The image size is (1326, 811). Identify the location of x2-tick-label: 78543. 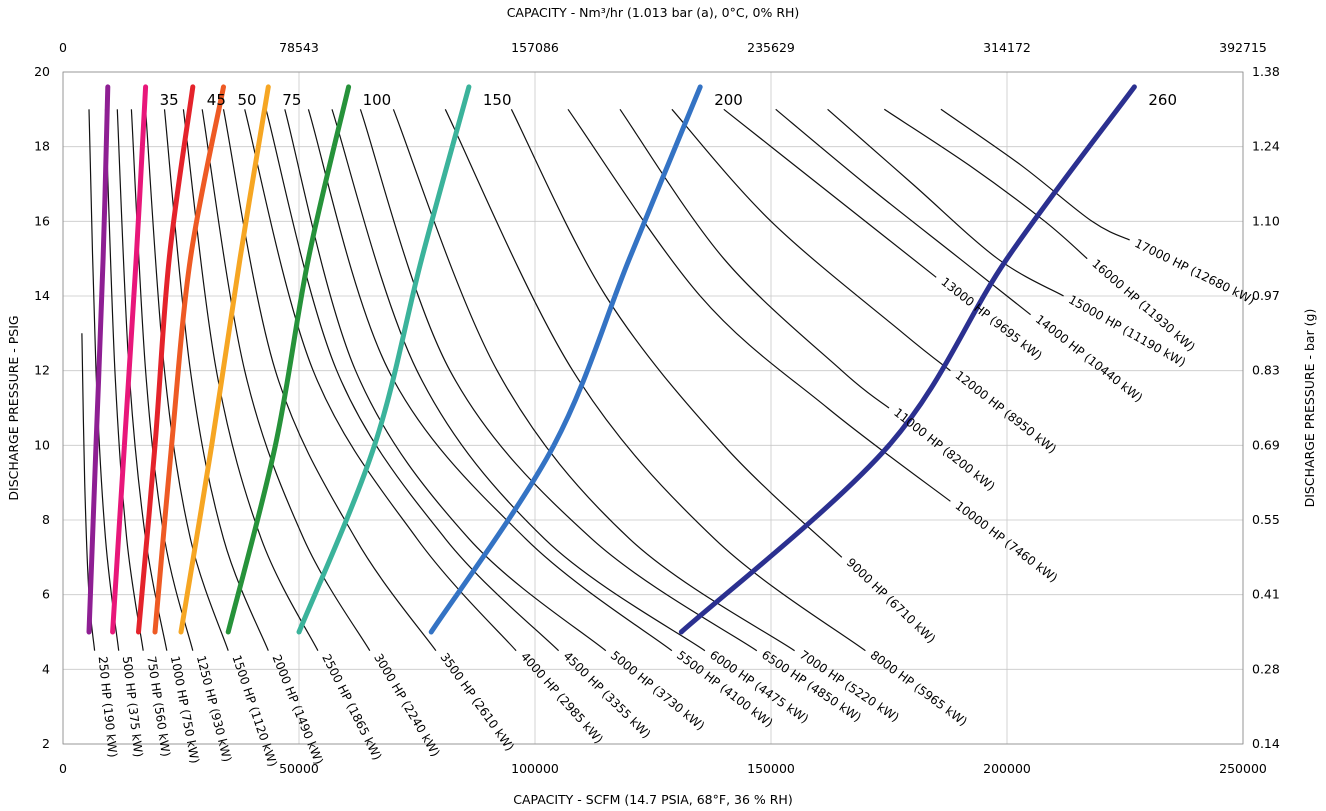
(299, 47).